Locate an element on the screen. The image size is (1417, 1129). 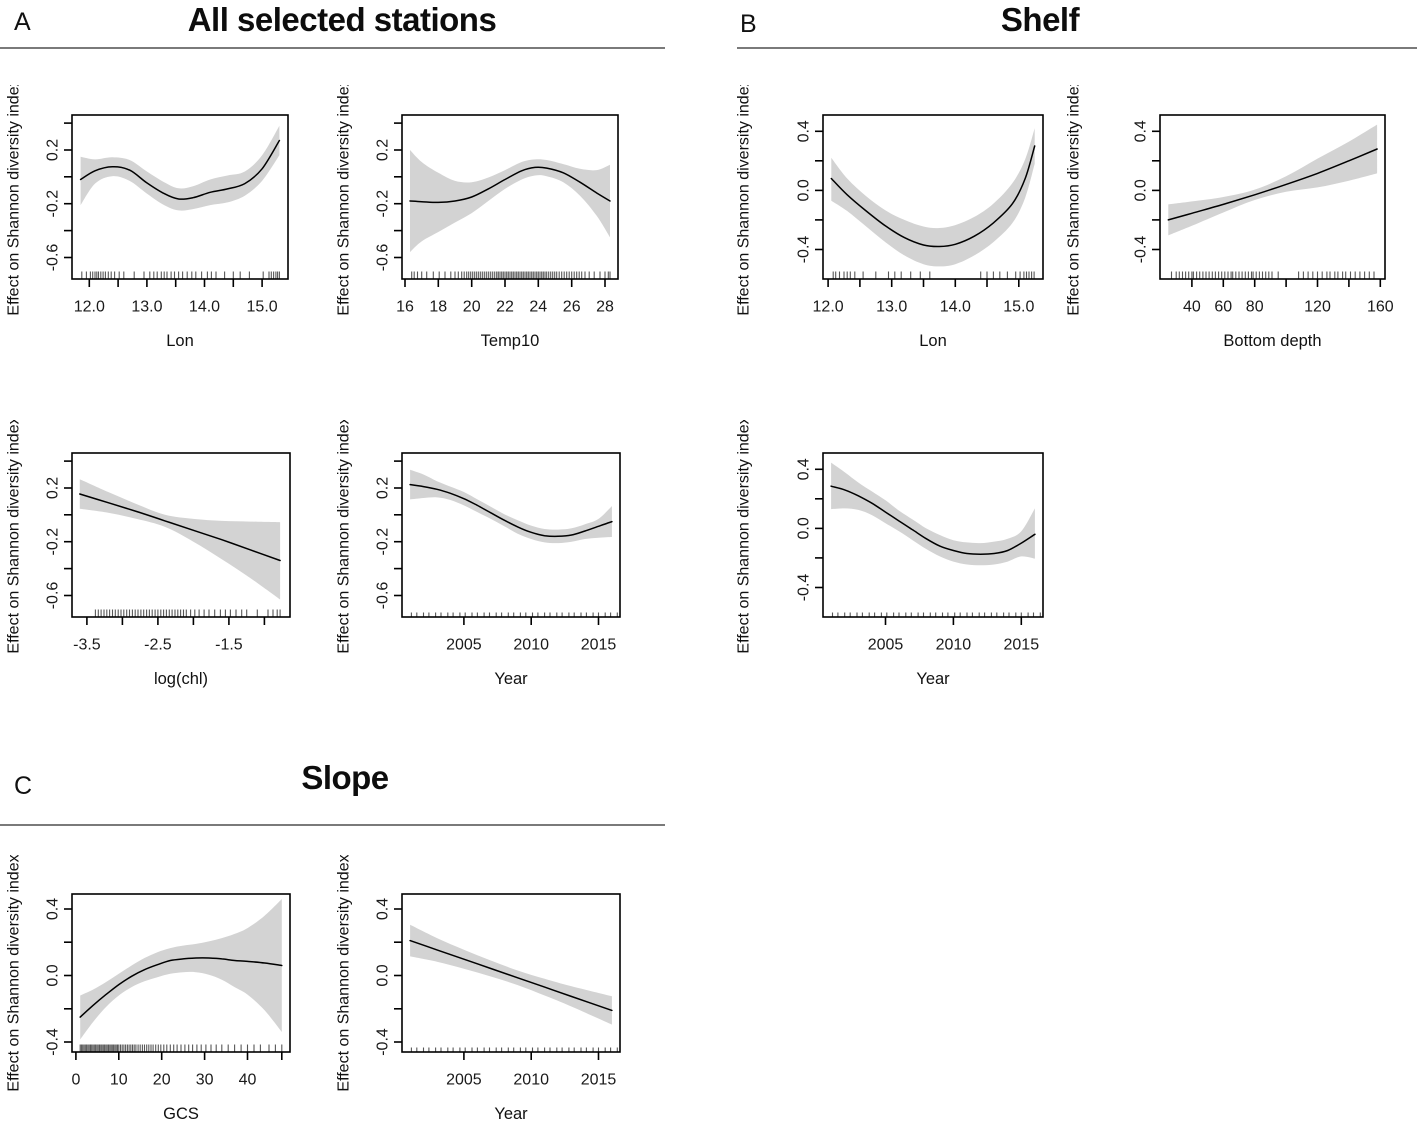
x-tick-label: 160 is located at coordinates (1380, 307).